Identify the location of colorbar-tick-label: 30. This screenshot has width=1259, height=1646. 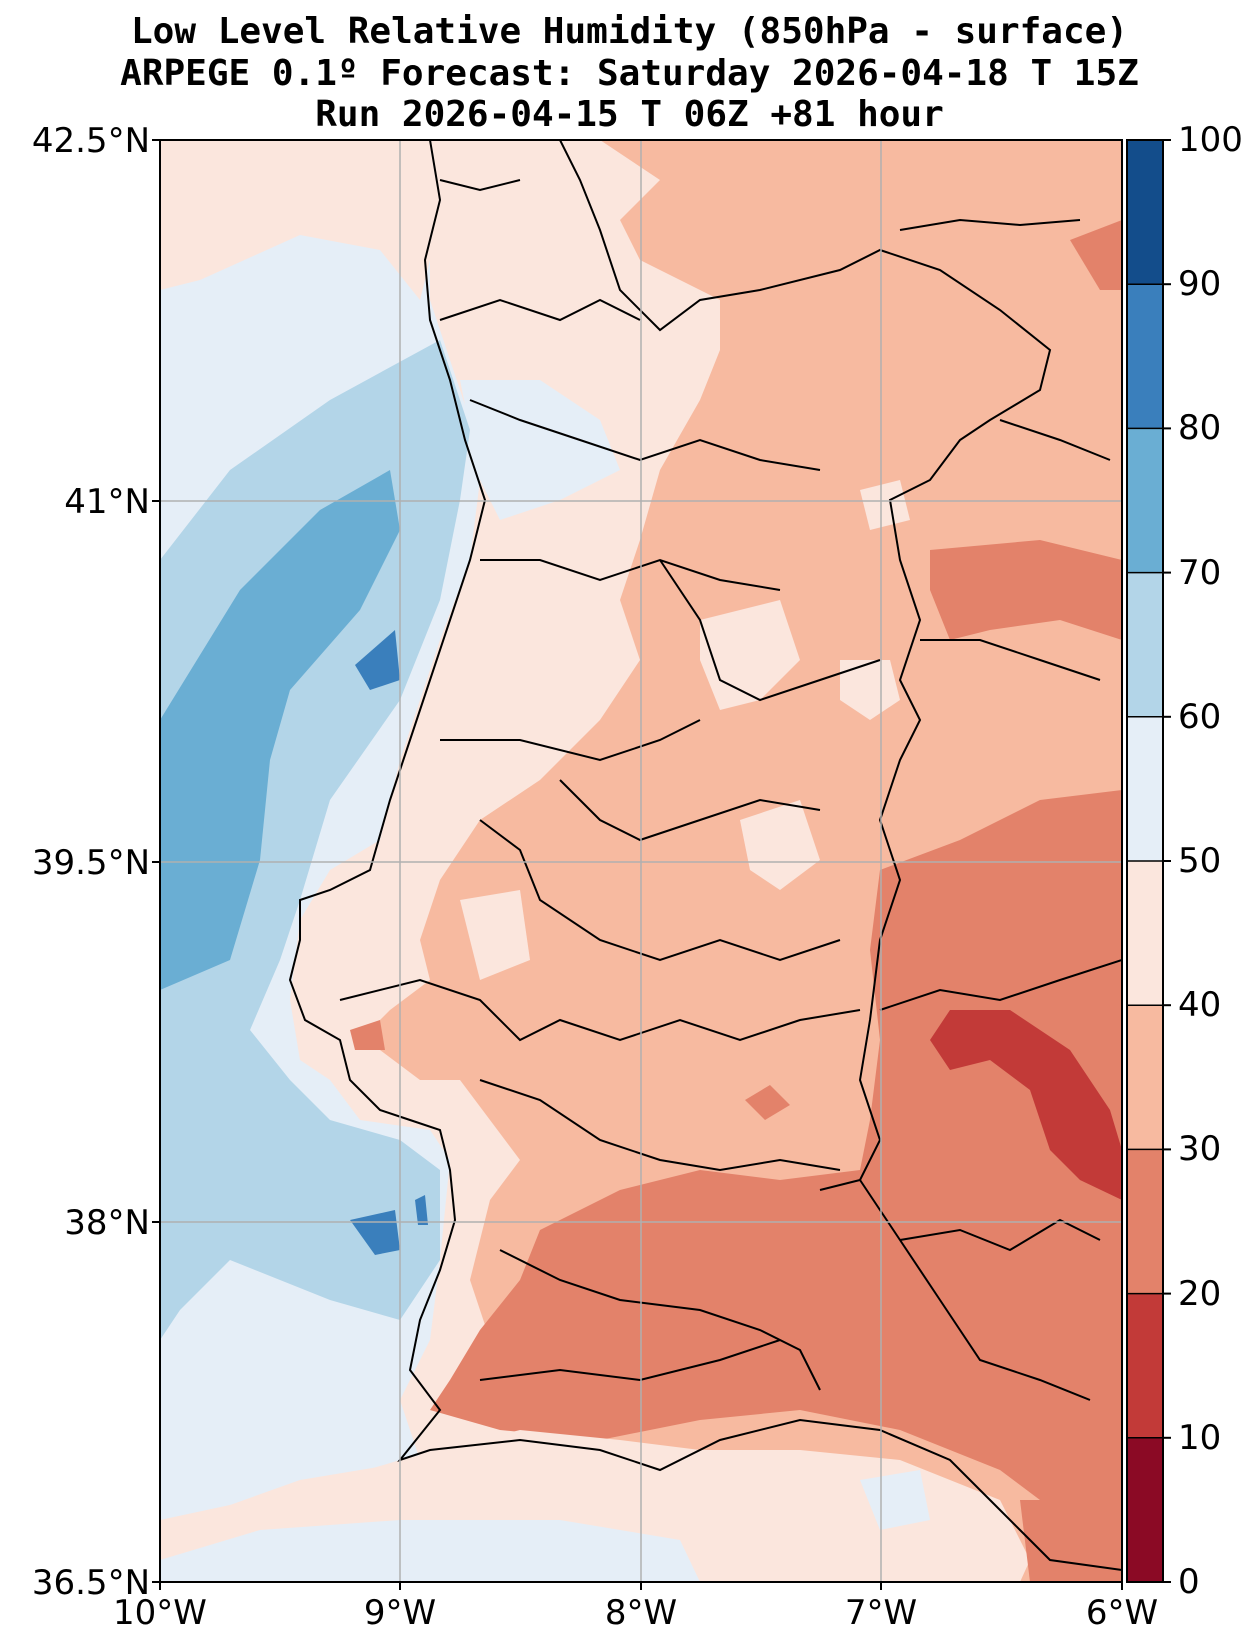
(1200, 1149).